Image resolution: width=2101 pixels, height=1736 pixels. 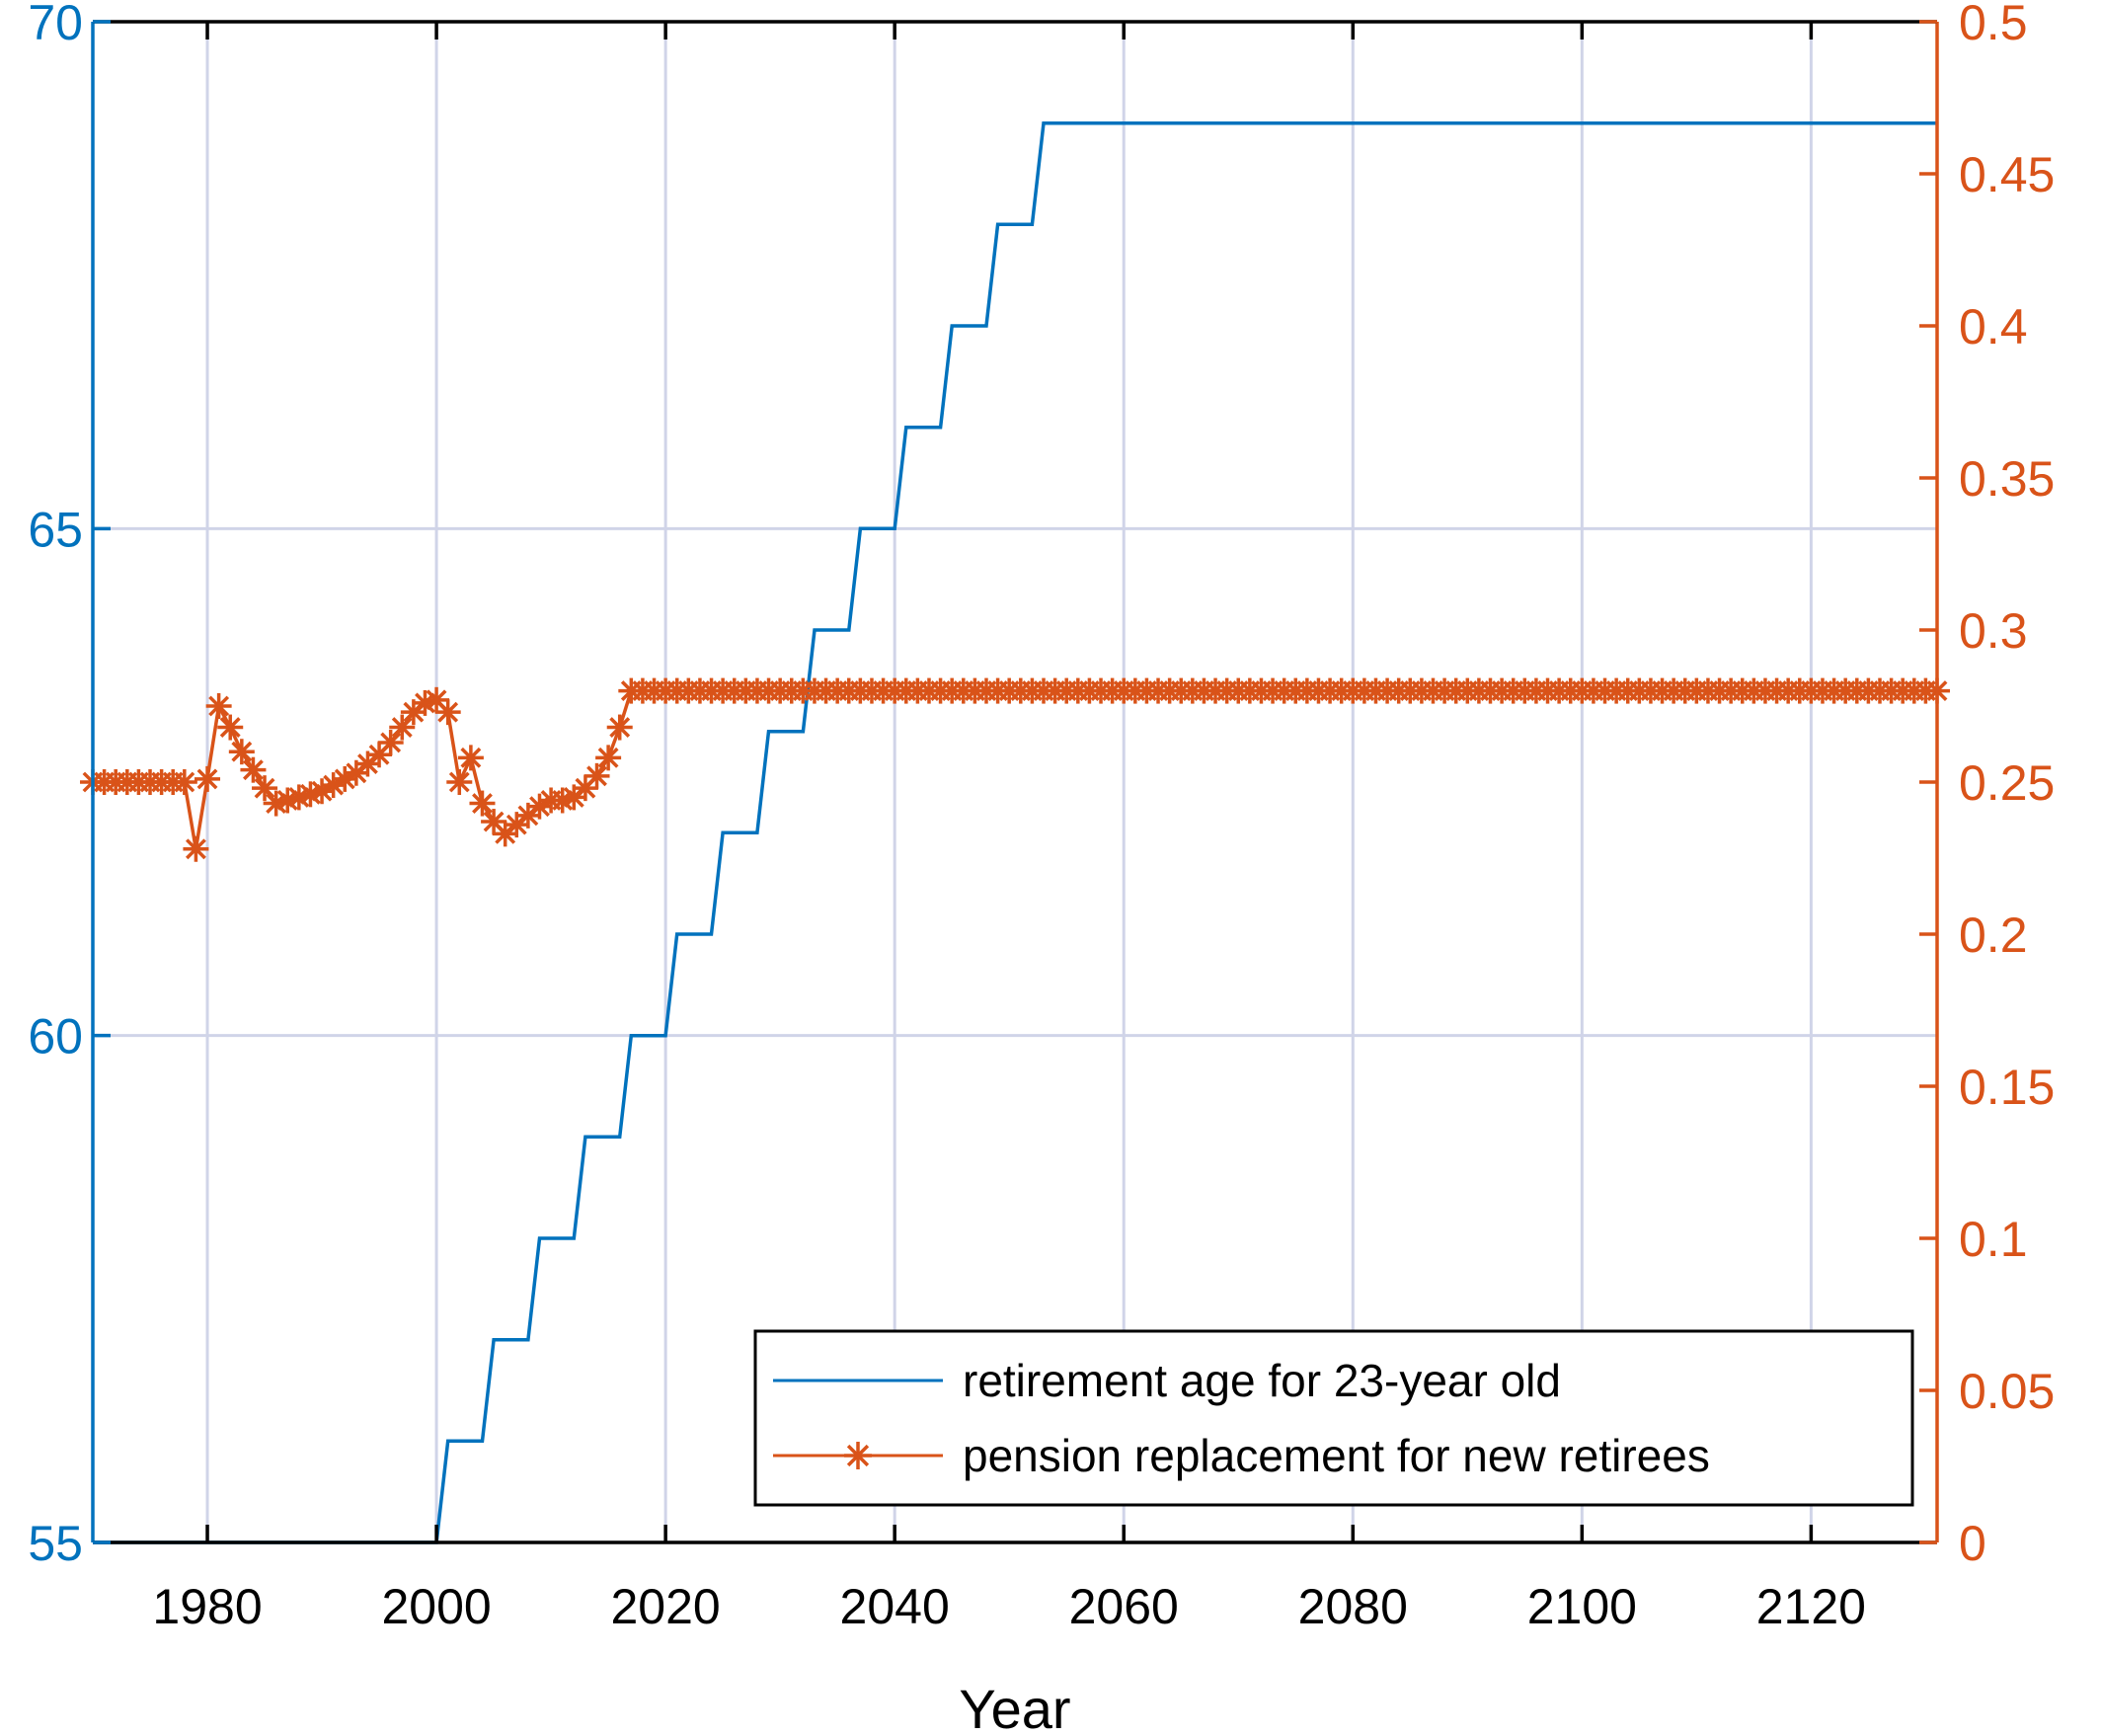 What do you see at coordinates (539, 806) in the screenshot?
I see `data-point-pension-2009` at bounding box center [539, 806].